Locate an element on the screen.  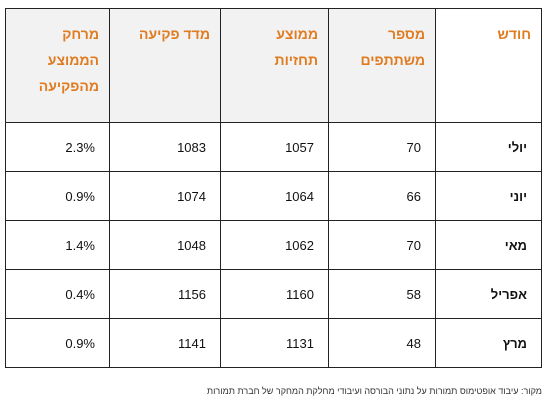
header-month: חודש is located at coordinates (488, 65).